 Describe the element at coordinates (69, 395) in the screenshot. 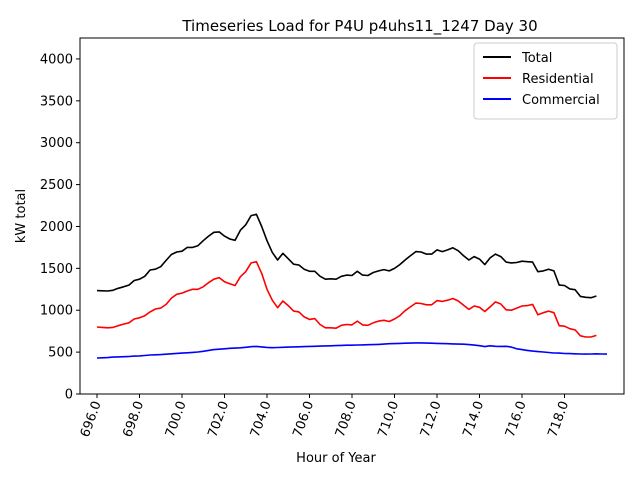

I see `y-tick-label: 0` at that location.